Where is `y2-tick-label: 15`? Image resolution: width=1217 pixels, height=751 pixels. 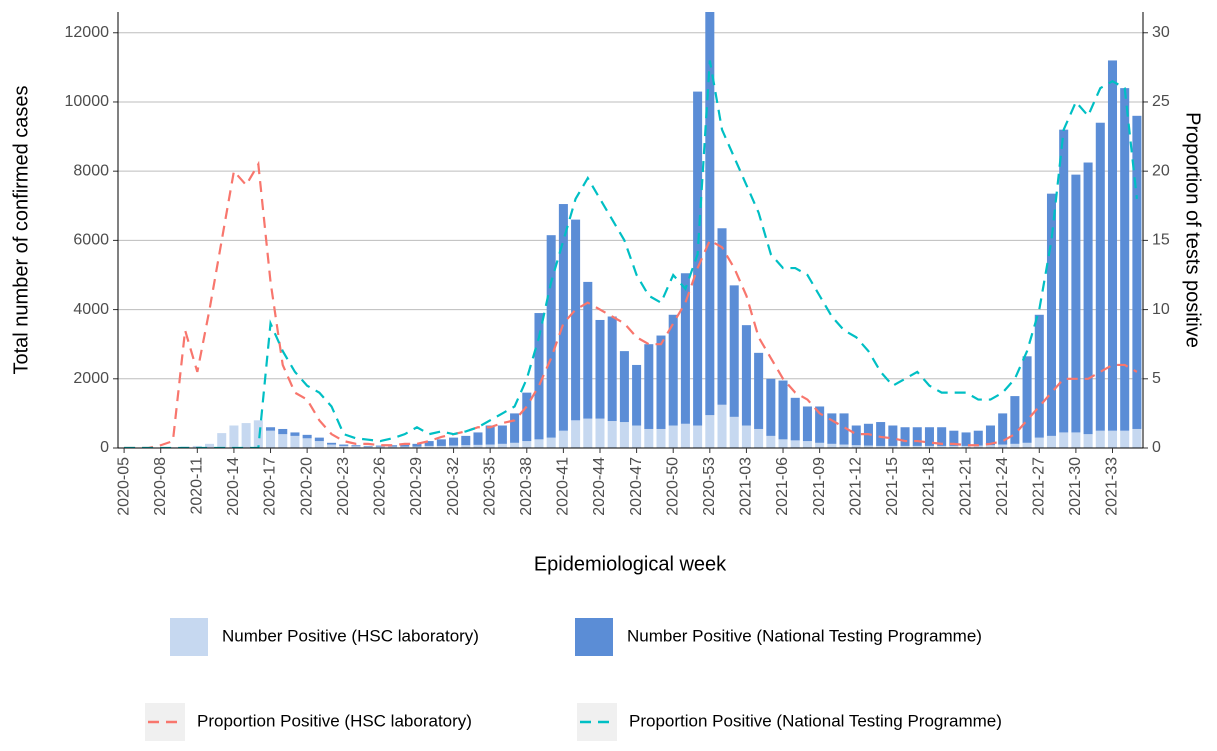 y2-tick-label: 15 is located at coordinates (1161, 240).